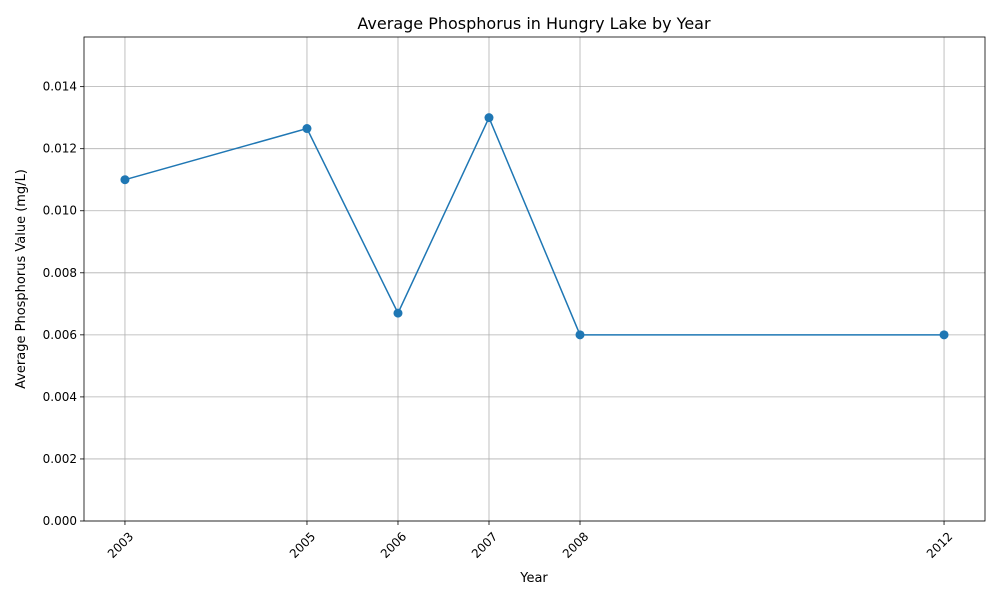 The width and height of the screenshot is (1000, 600). I want to click on y-axis-label: Average Phosphorus Value (mg/L), so click(21, 279).